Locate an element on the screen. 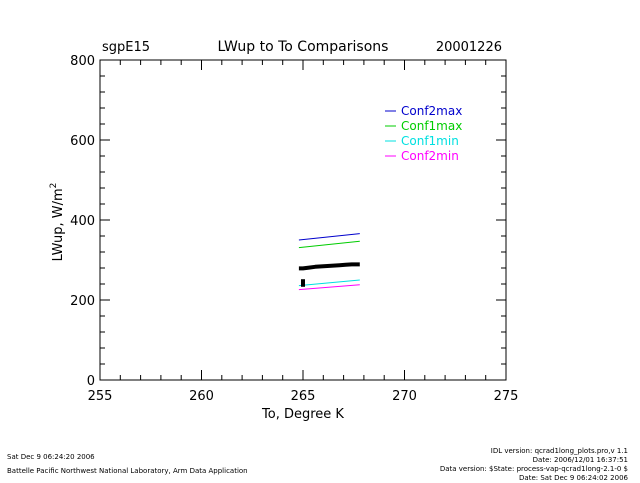 The image size is (640, 483). x-axis-label: To, Degree K is located at coordinates (302, 414).